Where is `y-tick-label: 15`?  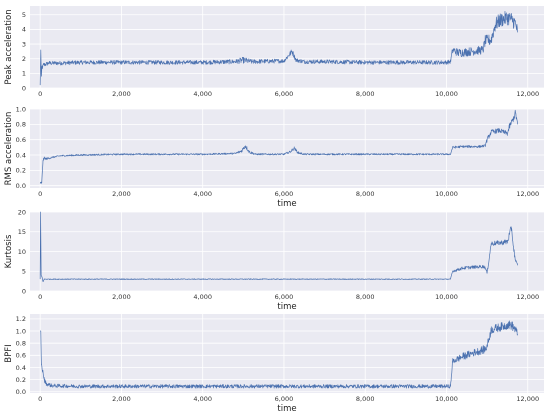
y-tick-label: 15 is located at coordinates (22, 232).